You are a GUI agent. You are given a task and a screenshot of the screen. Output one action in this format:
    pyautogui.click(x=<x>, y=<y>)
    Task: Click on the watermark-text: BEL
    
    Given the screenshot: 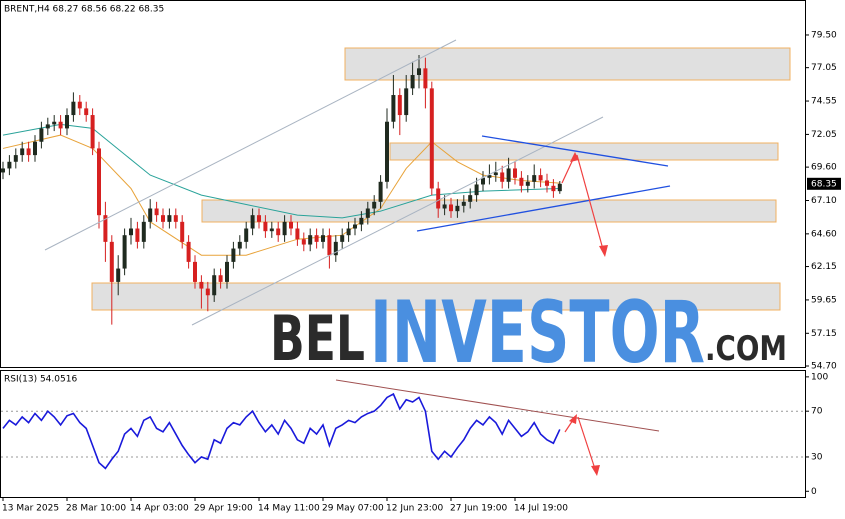 What is the action you would take?
    pyautogui.click(x=317, y=338)
    